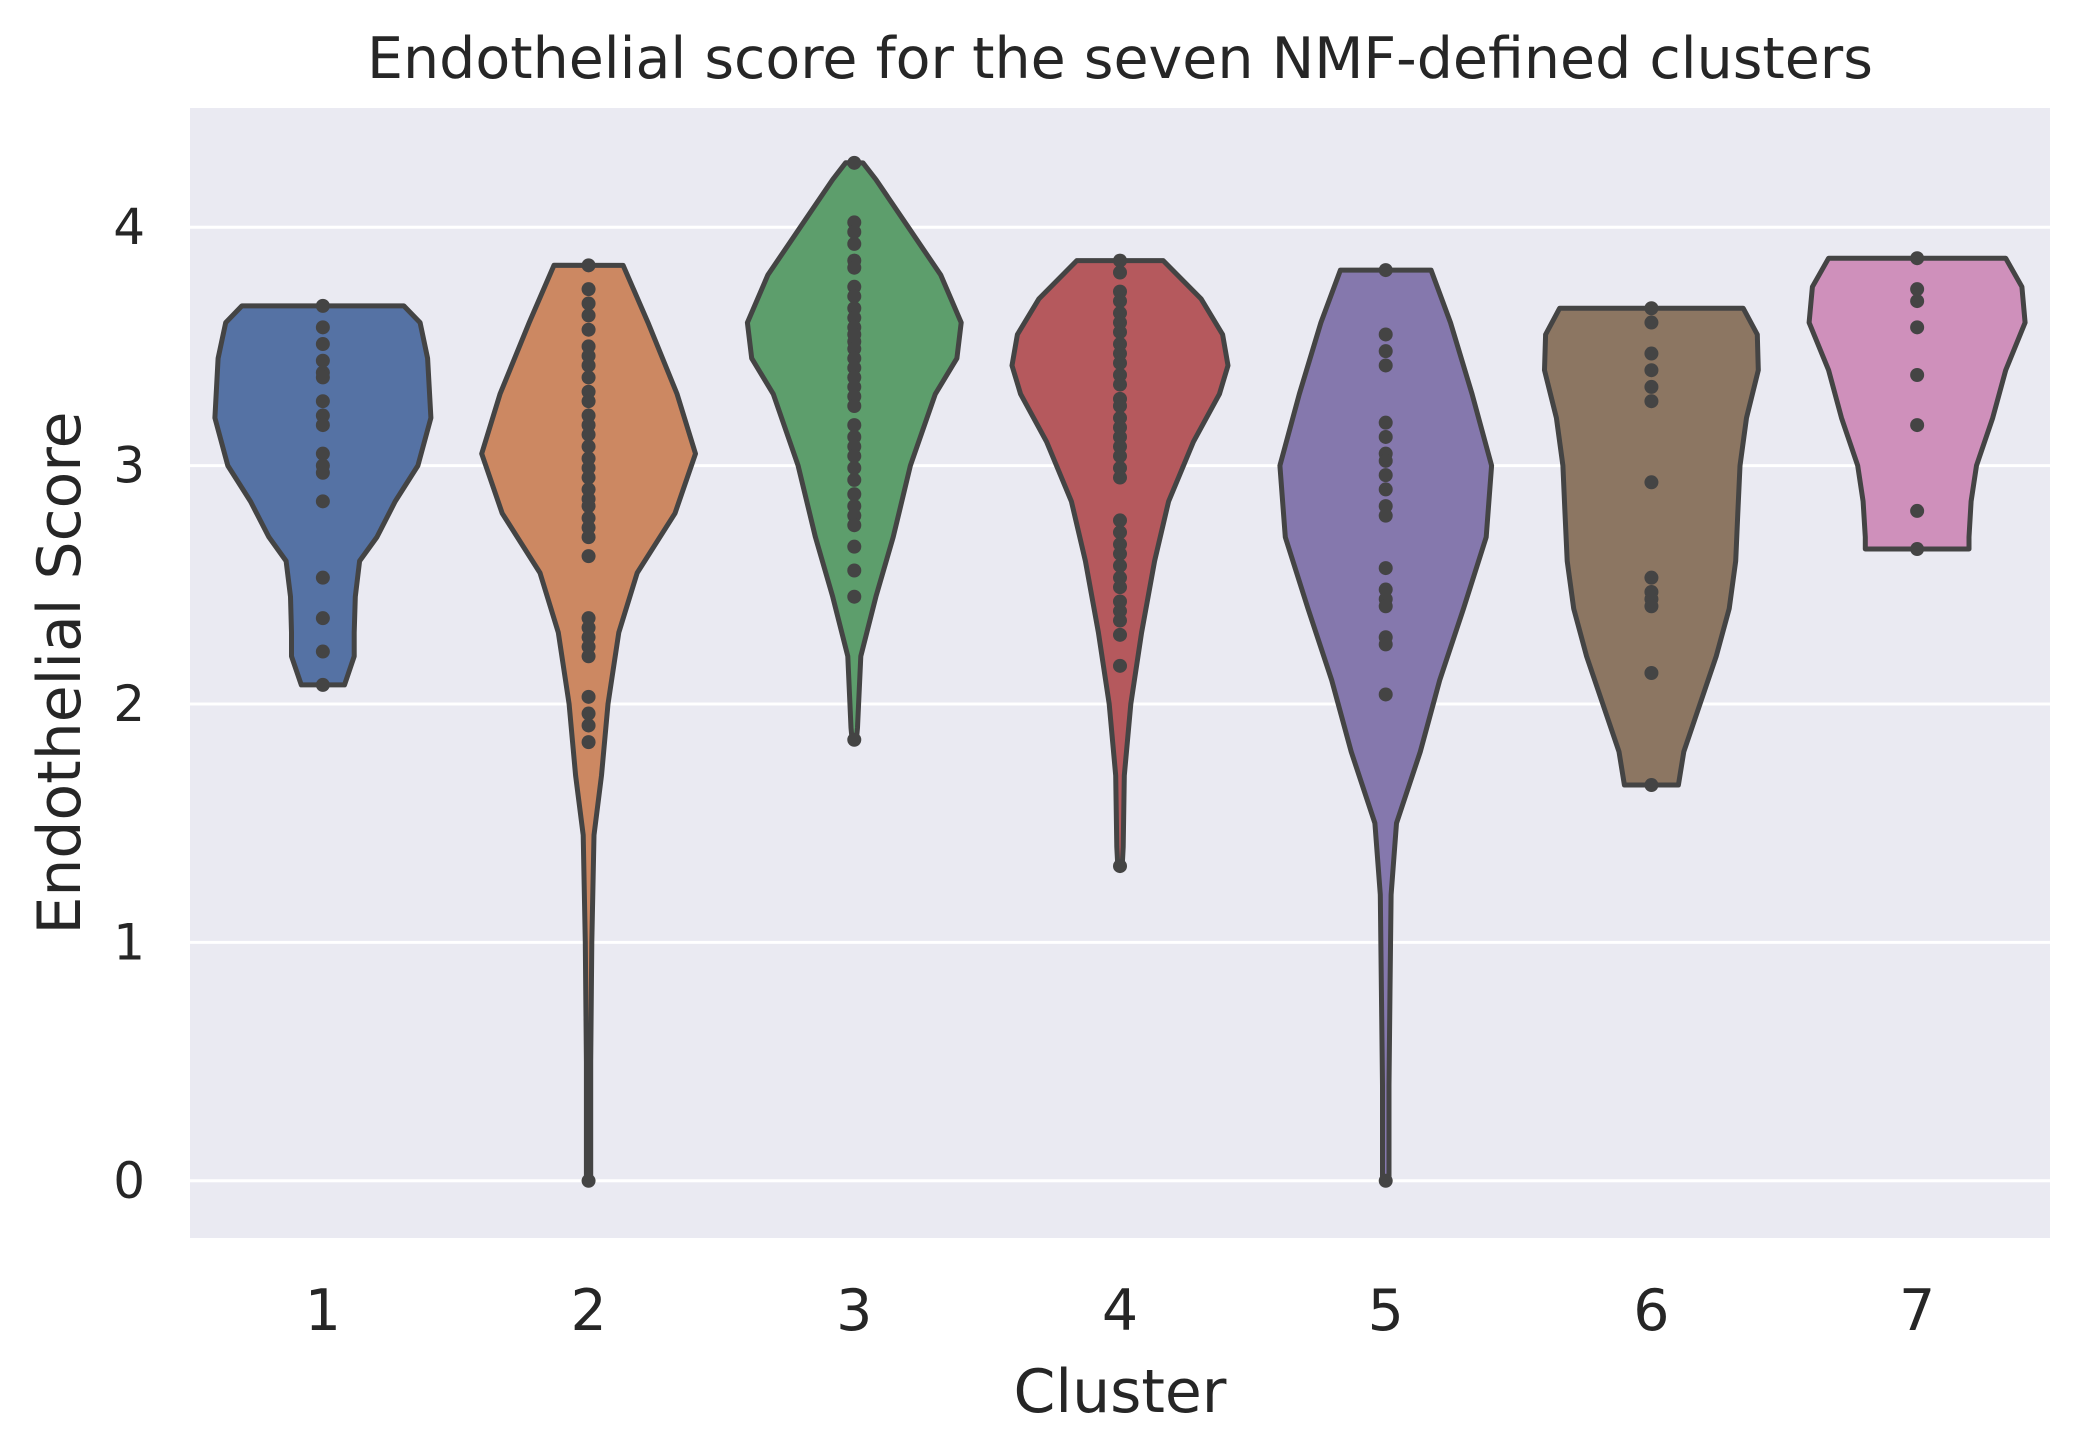 The height and width of the screenshot is (1451, 2081). Describe the element at coordinates (129, 227) in the screenshot. I see `y-tick-label: 4` at that location.